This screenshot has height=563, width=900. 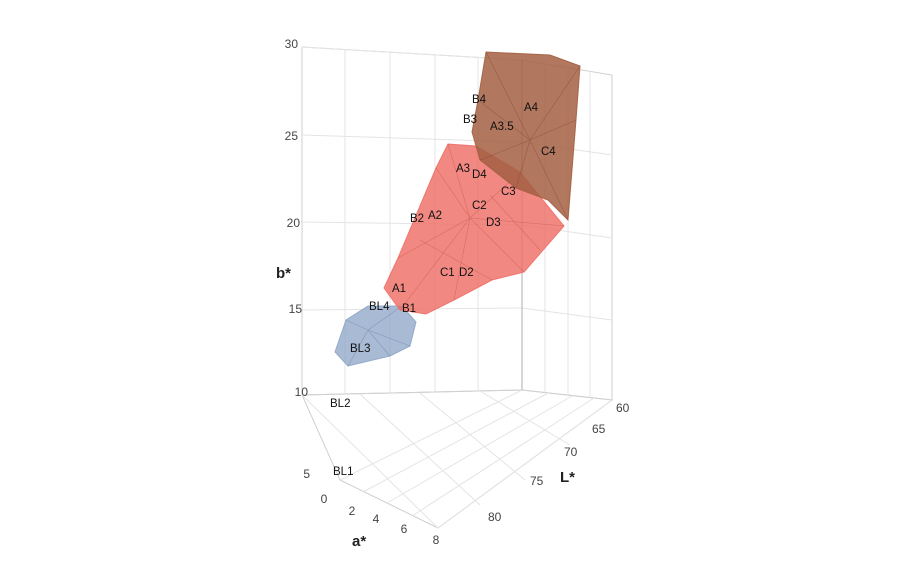 What do you see at coordinates (417, 219) in the screenshot?
I see `point-label-B2: B2` at bounding box center [417, 219].